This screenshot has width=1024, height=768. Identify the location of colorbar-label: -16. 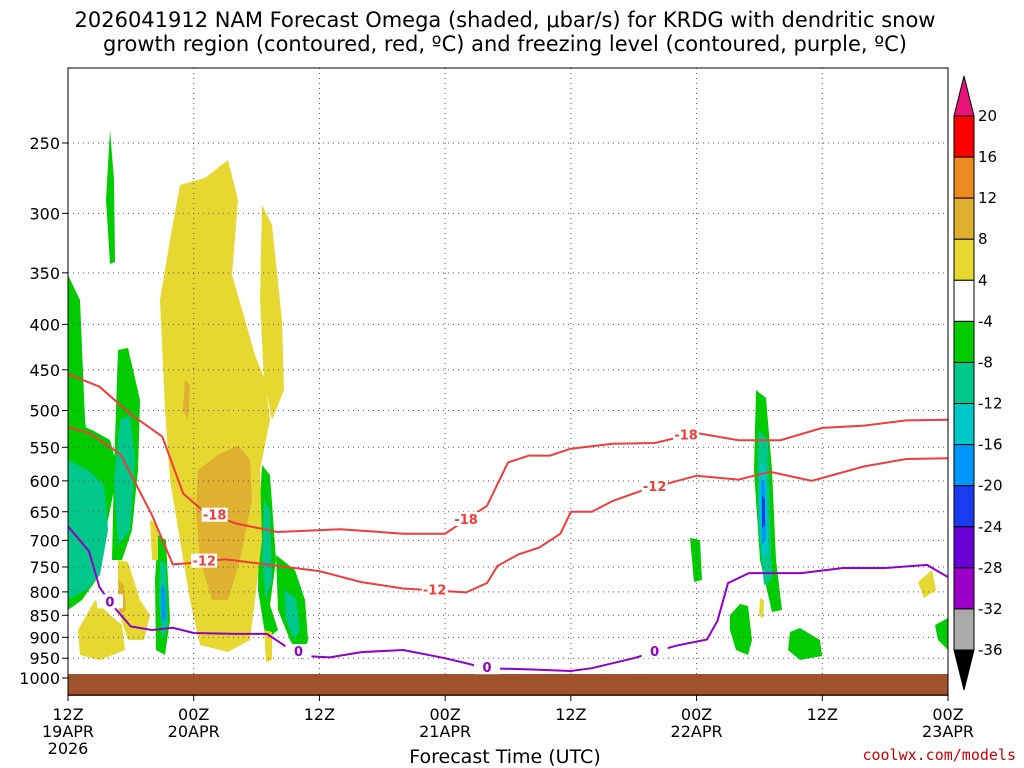
(990, 445).